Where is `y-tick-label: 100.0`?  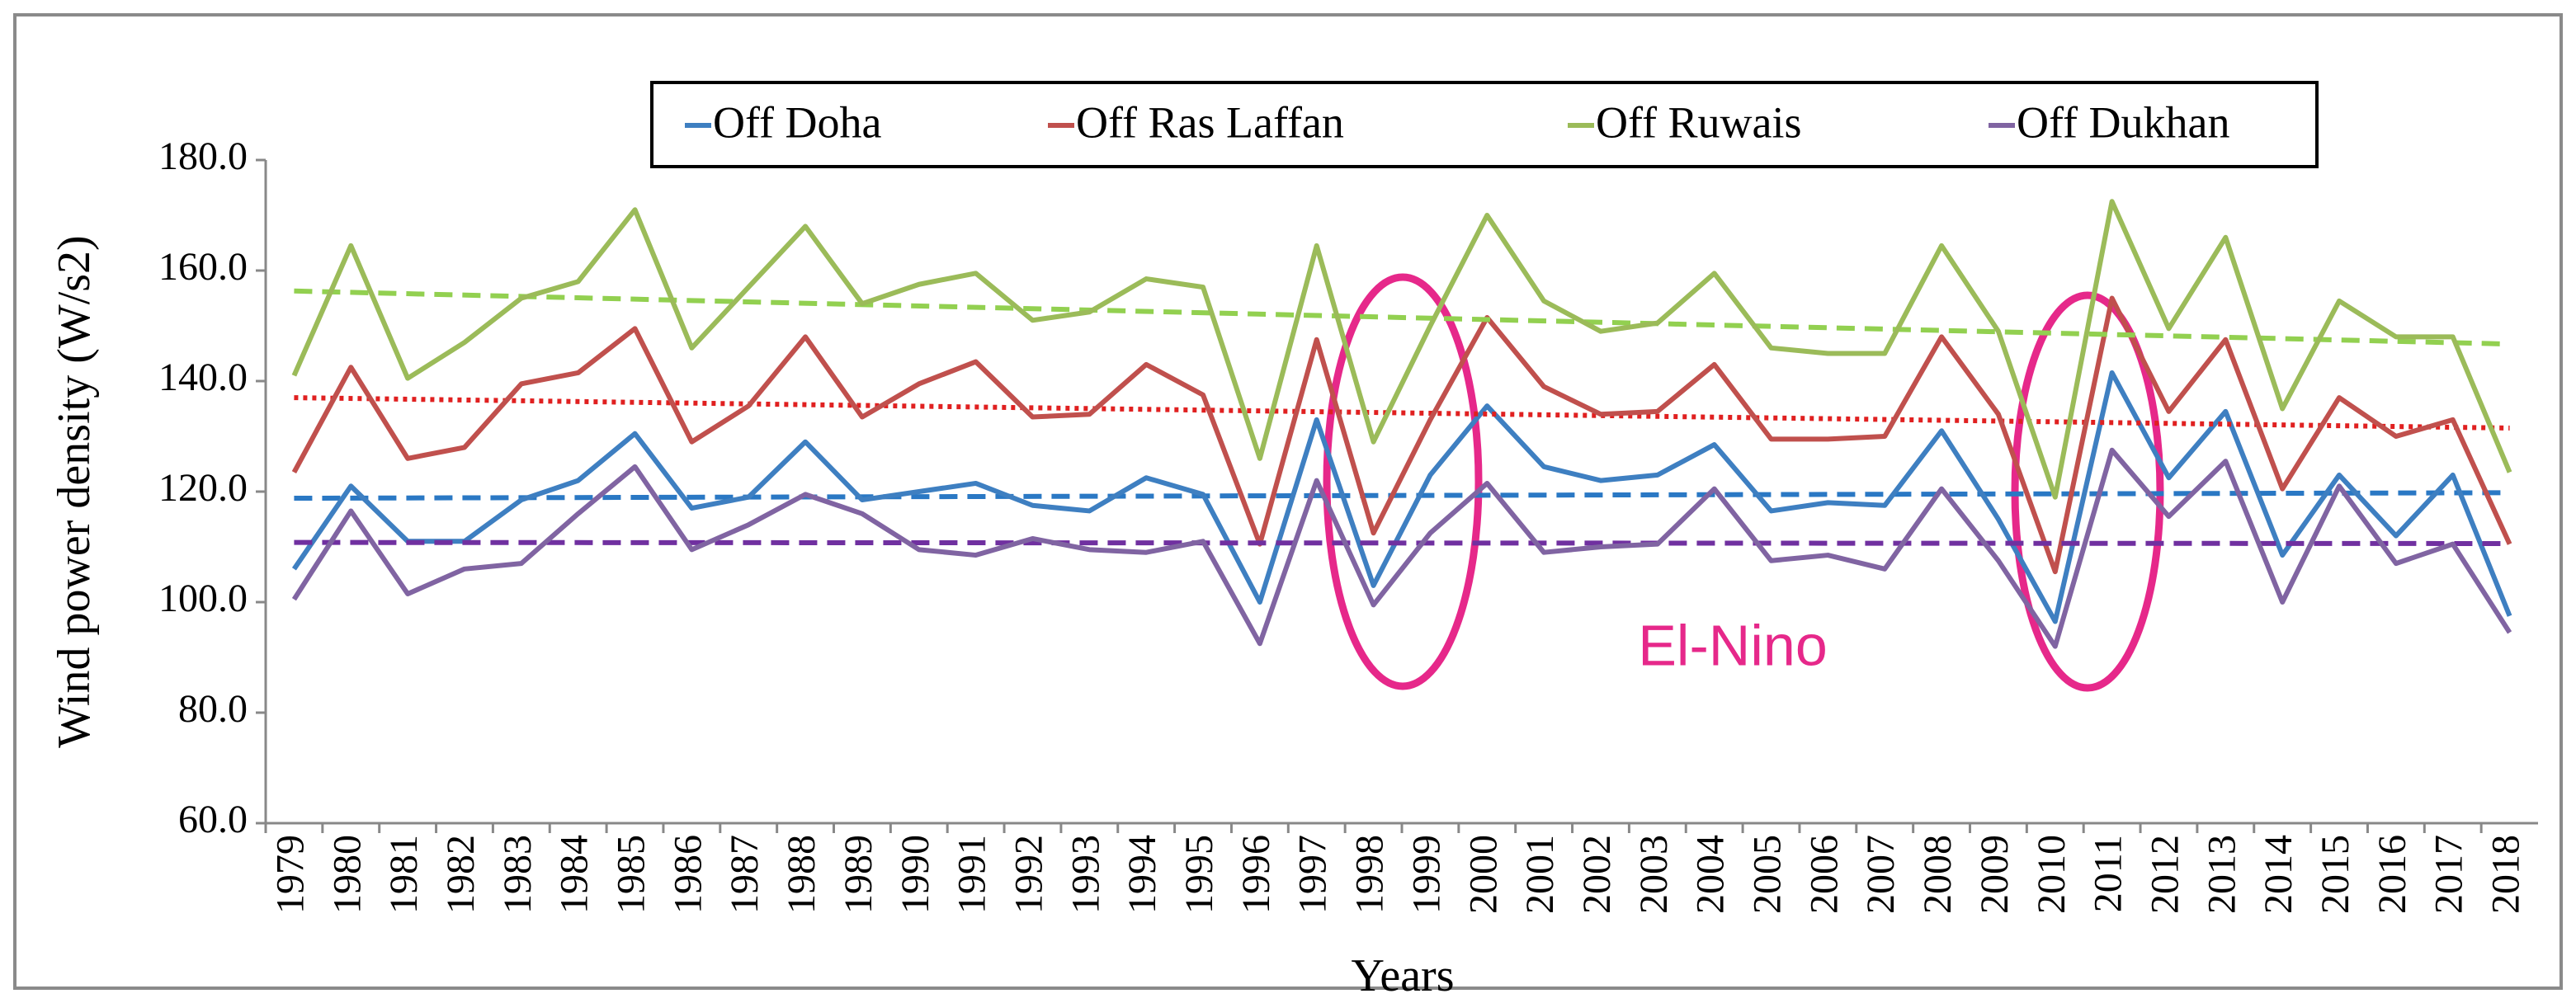
y-tick-label: 100.0 is located at coordinates (203, 598).